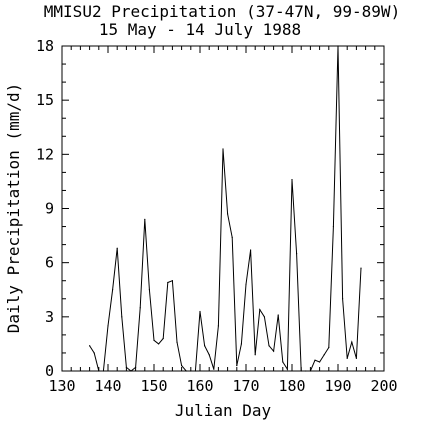  I want to click on y-tick-label: 9, so click(49, 209).